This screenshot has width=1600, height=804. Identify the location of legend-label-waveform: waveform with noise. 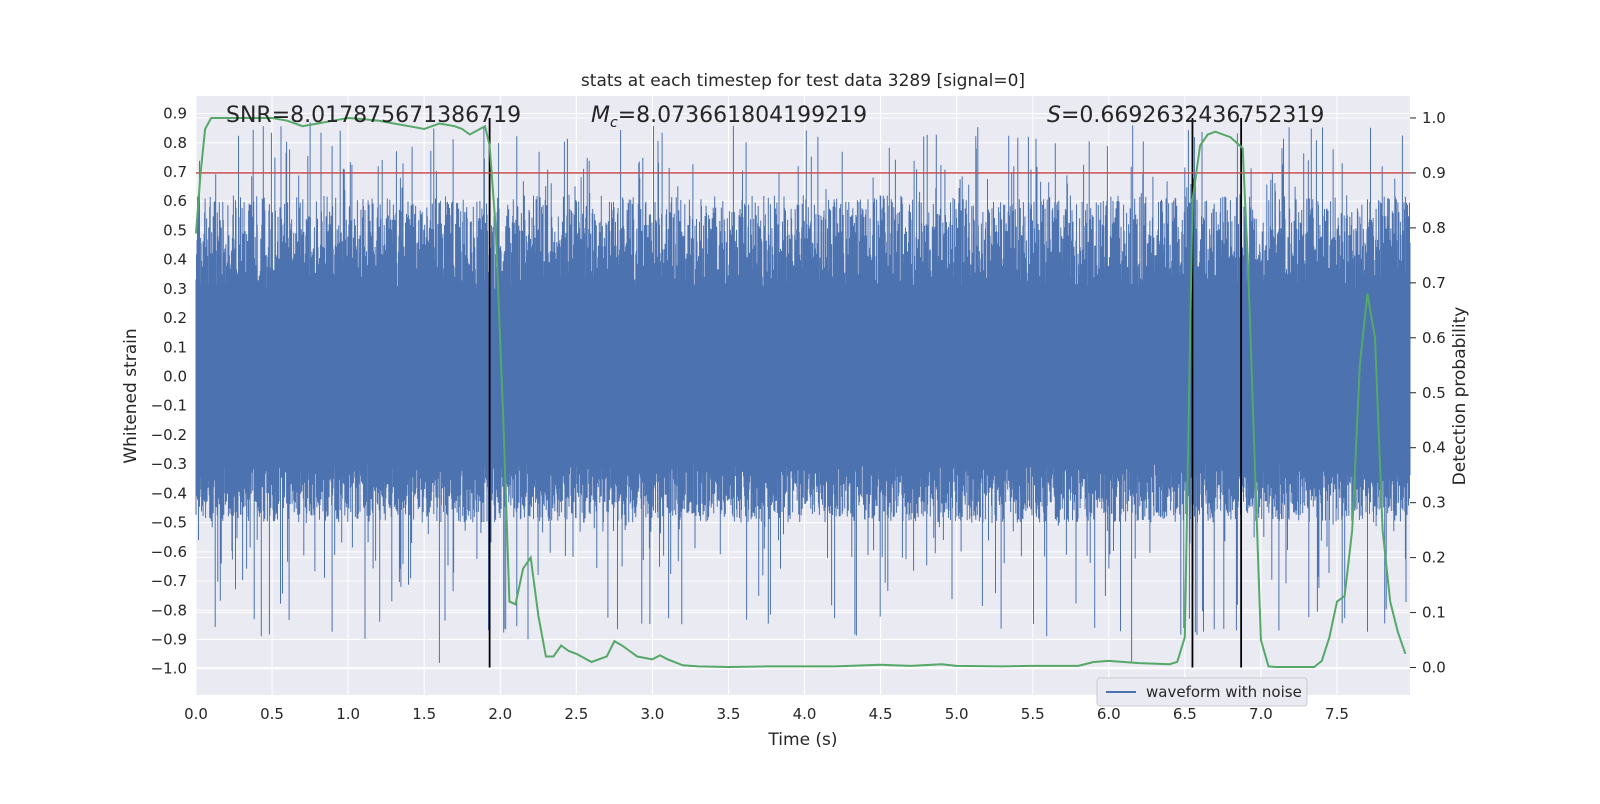
(1224, 692).